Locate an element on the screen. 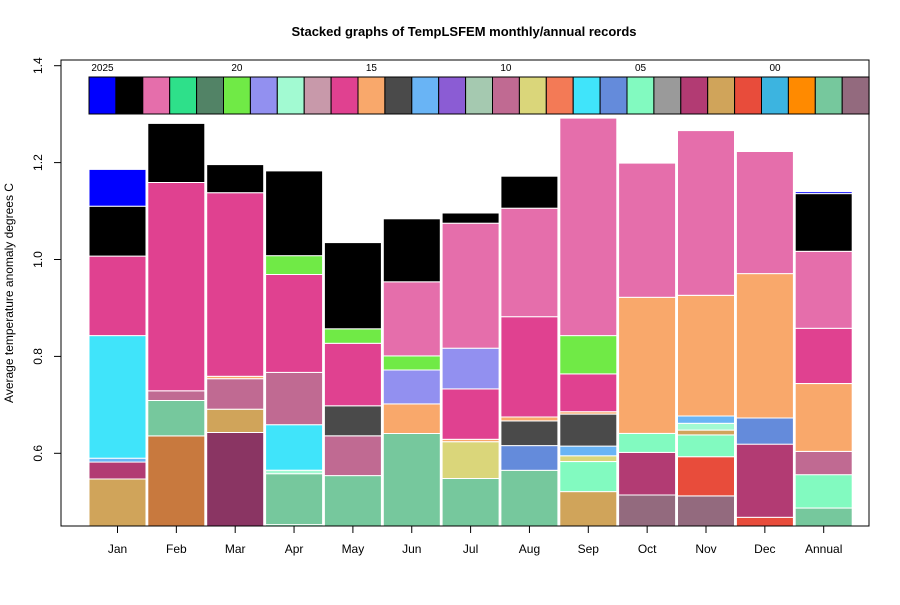 Image resolution: width=900 pixels, height=605 pixels. bar-stack-oct is located at coordinates (647, 344).